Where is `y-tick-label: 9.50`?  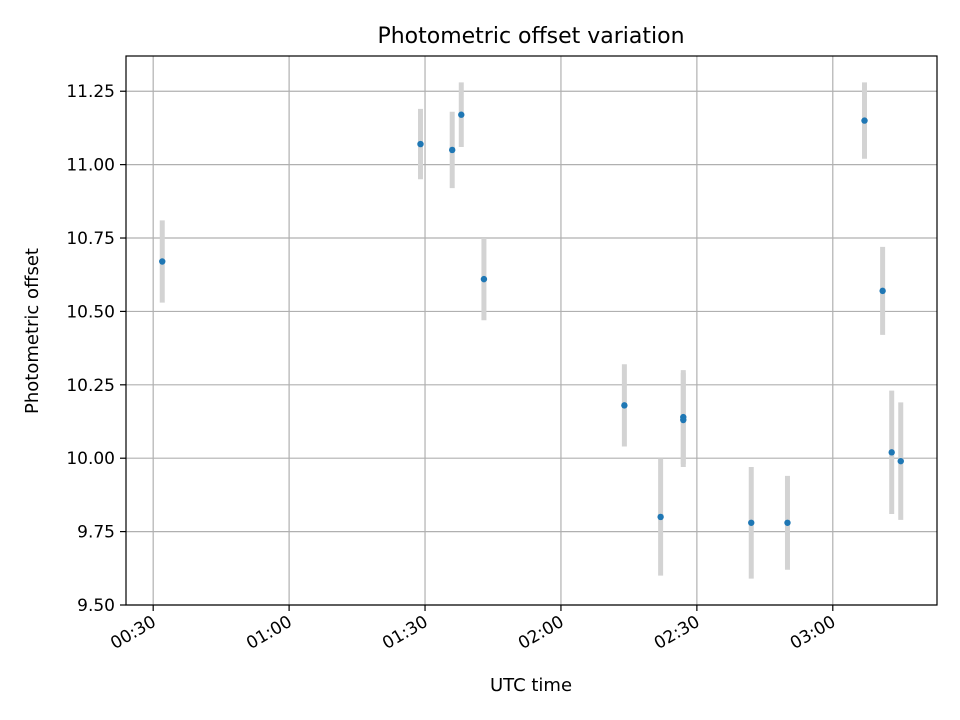 y-tick-label: 9.50 is located at coordinates (96, 606).